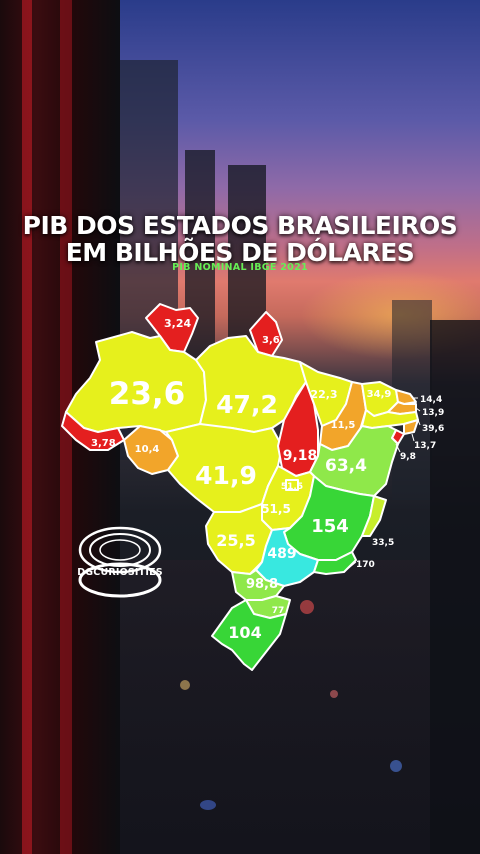 The image size is (480, 854). What do you see at coordinates (235, 540) in the screenshot?
I see `label-mato-grosso-do-sul: 25,5` at bounding box center [235, 540].